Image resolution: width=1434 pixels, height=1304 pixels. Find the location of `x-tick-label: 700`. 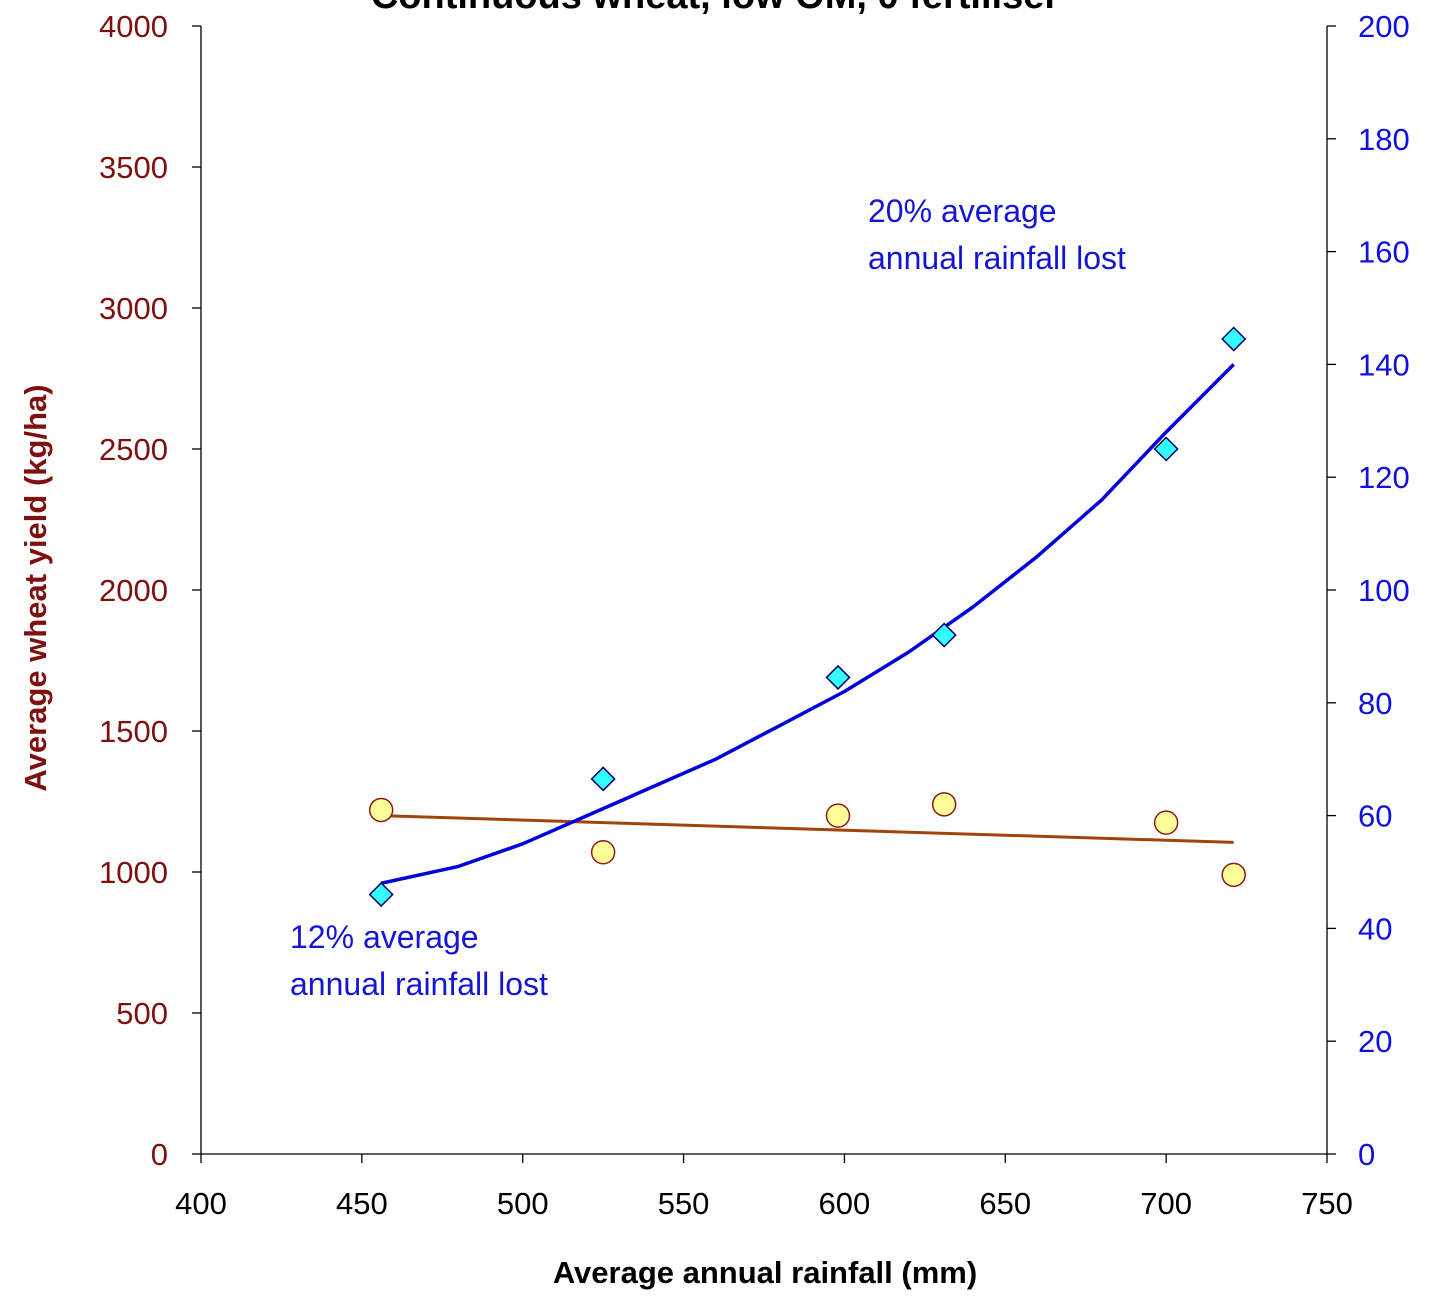

x-tick-label: 700 is located at coordinates (1166, 1203).